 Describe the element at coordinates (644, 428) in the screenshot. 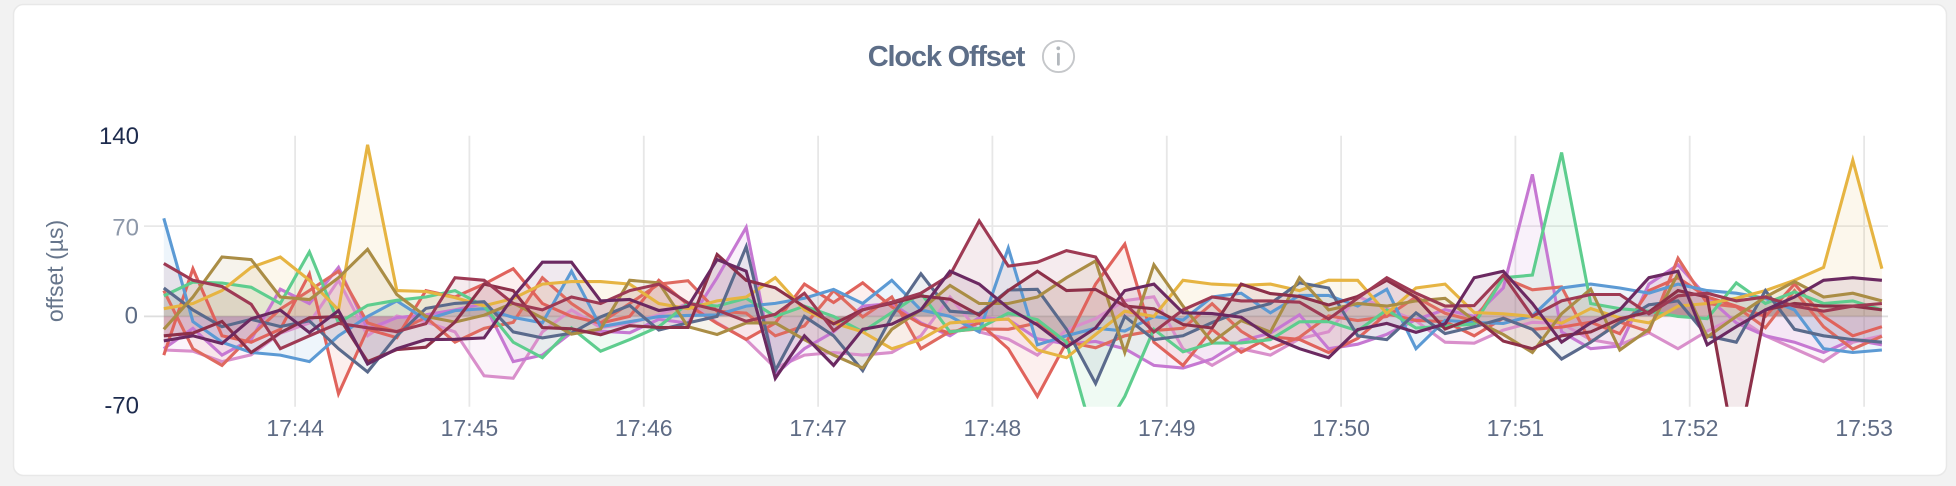

I see `svg-text: 17:46` at that location.